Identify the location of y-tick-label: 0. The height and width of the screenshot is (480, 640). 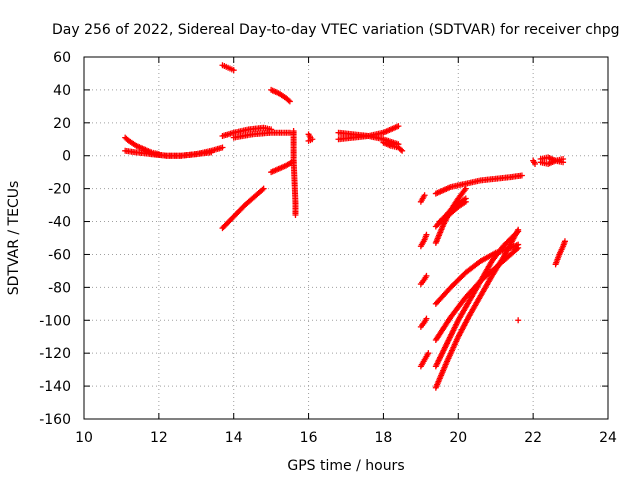
(66, 157).